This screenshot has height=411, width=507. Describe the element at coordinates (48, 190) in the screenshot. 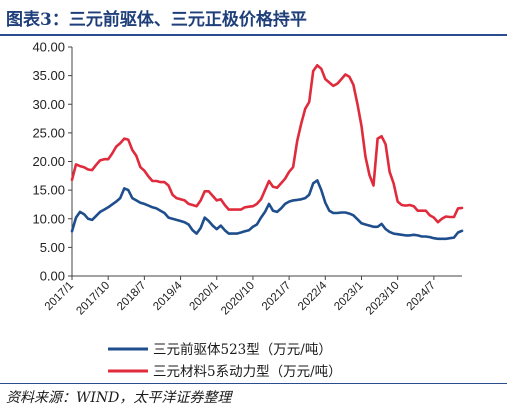

I see `y-tick-label: 15.00` at that location.